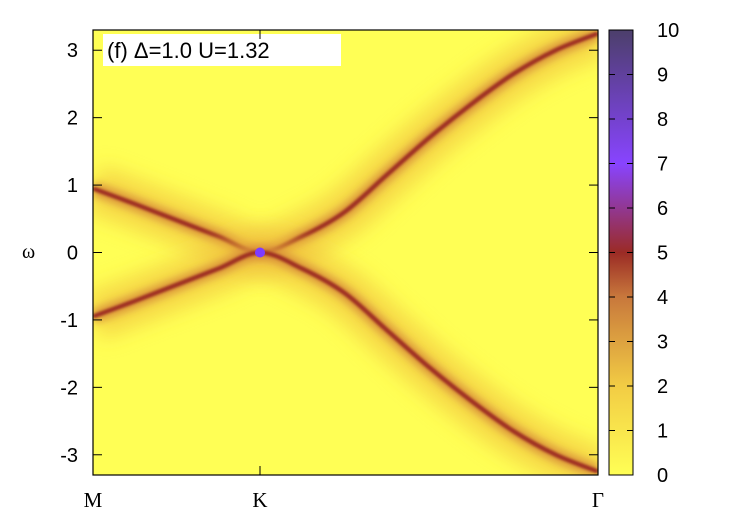 Image resolution: width=750 pixels, height=525 pixels. What do you see at coordinates (69, 388) in the screenshot?
I see `y-tick-label: -2` at bounding box center [69, 388].